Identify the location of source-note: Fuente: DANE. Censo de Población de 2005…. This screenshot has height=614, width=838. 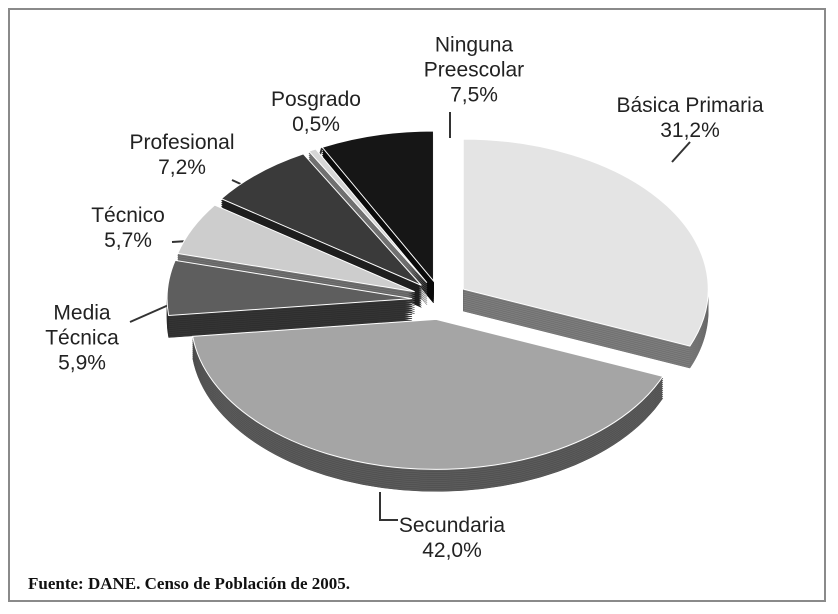
(189, 583).